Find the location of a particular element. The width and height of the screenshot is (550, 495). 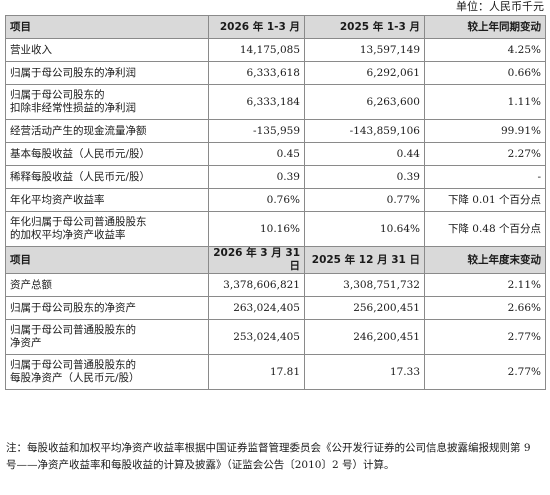

table-cell: 6,333,184 is located at coordinates (256, 102).